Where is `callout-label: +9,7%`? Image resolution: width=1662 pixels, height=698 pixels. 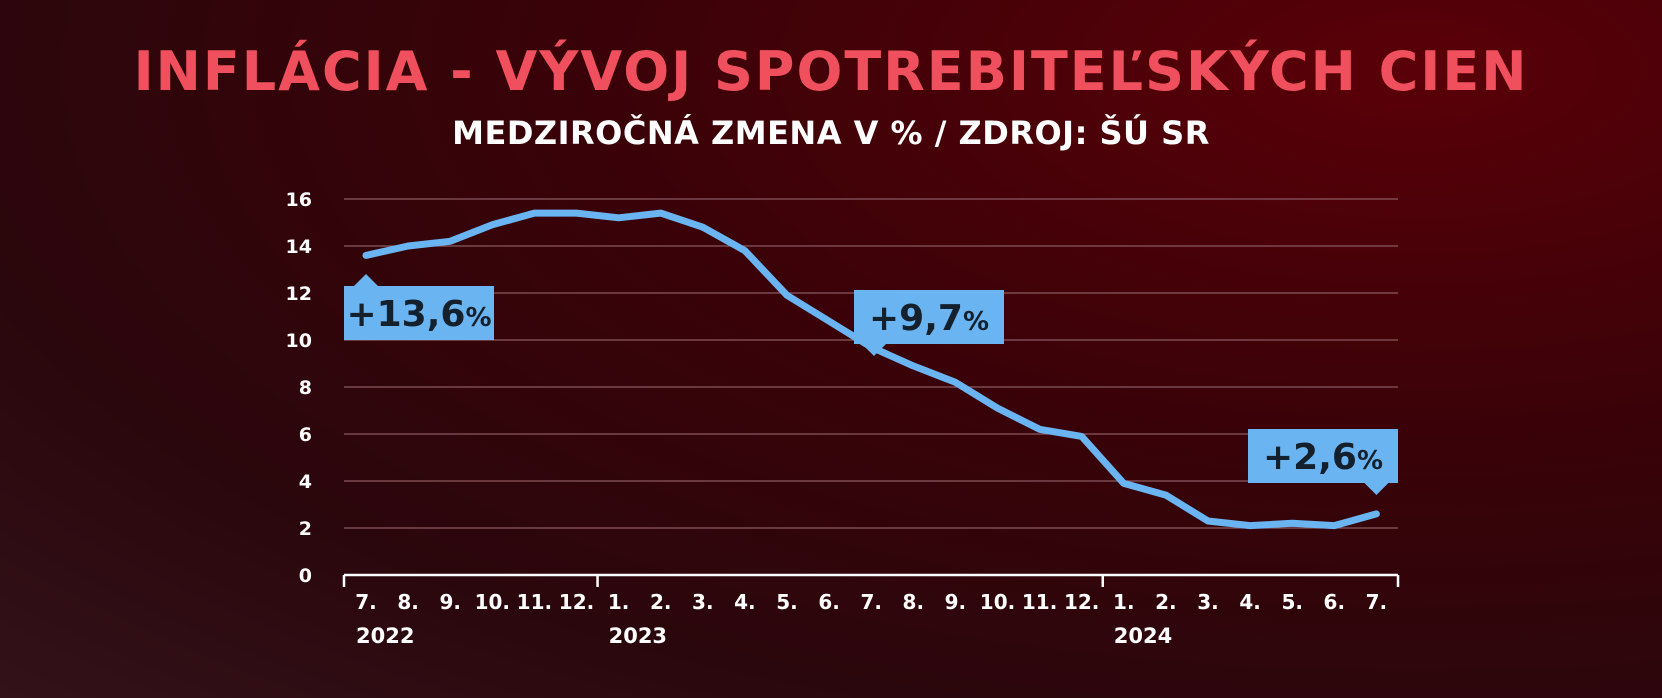
callout-label: +9,7% is located at coordinates (929, 318).